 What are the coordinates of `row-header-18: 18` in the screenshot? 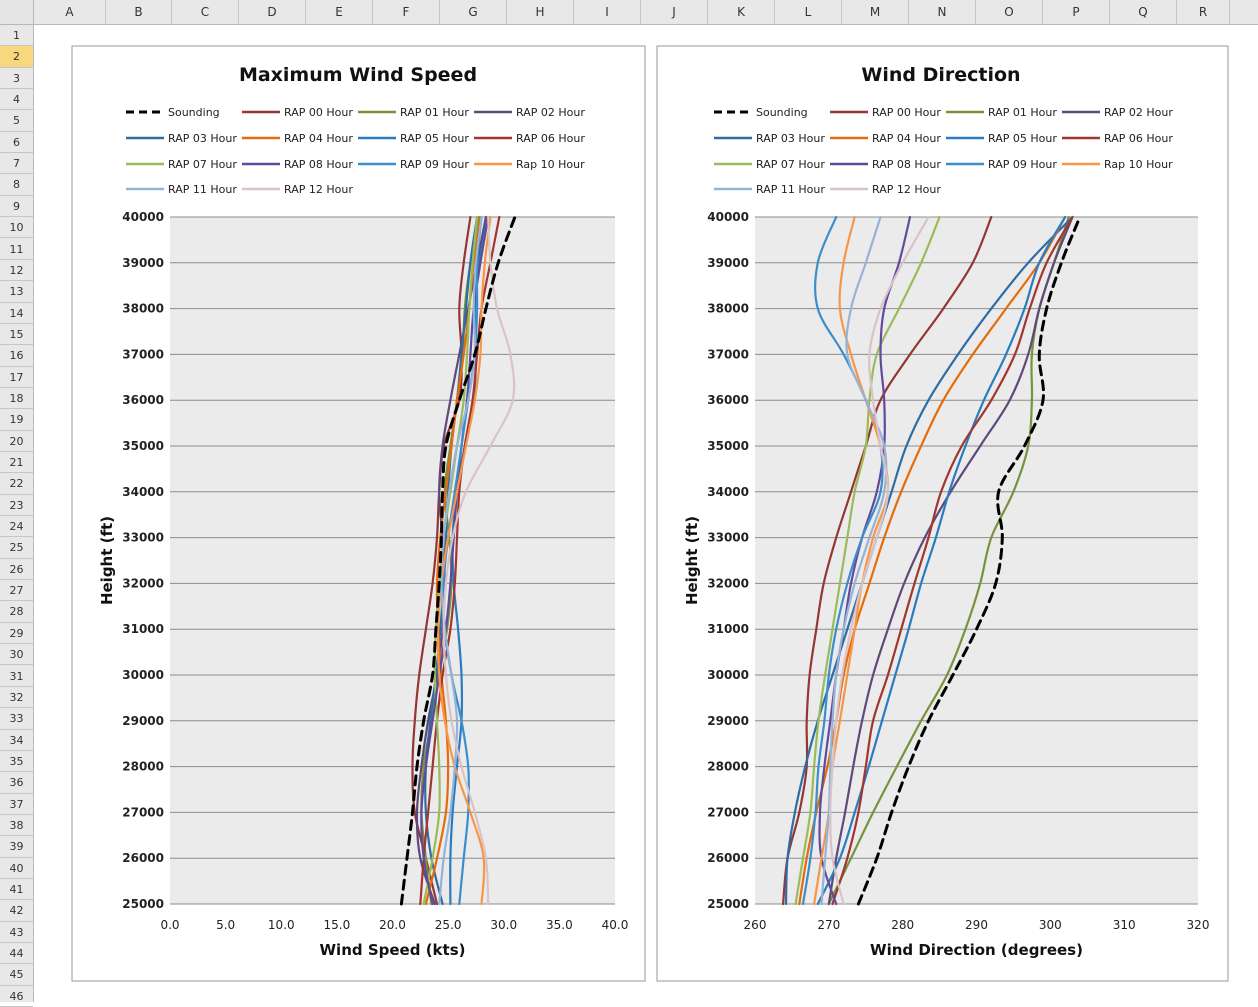 It's located at (16, 399).